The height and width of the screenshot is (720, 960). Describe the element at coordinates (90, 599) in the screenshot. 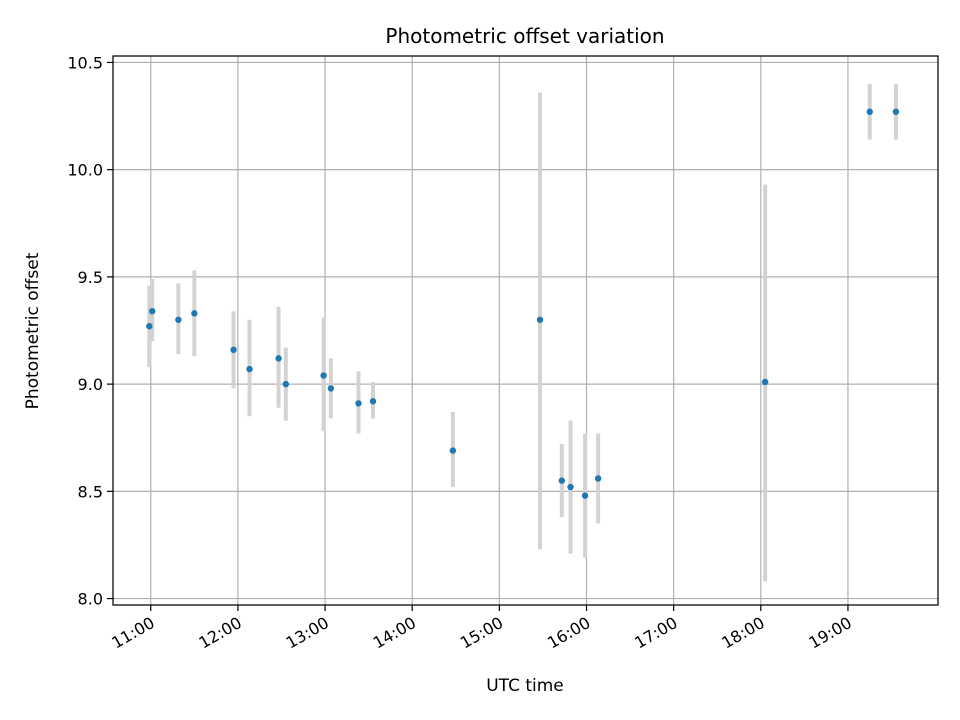

I see `y-tick-label: 8.0` at that location.